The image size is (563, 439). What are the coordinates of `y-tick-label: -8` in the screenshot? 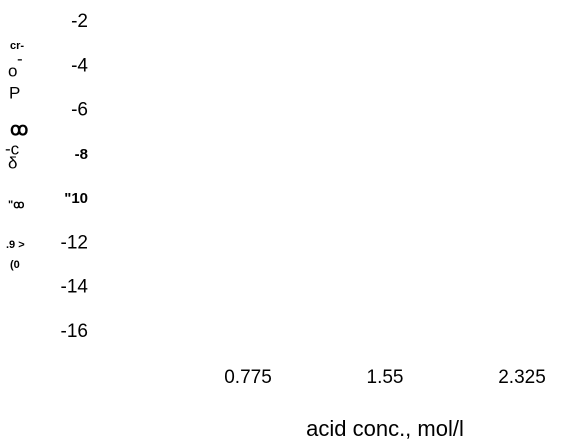 It's located at (81, 154).